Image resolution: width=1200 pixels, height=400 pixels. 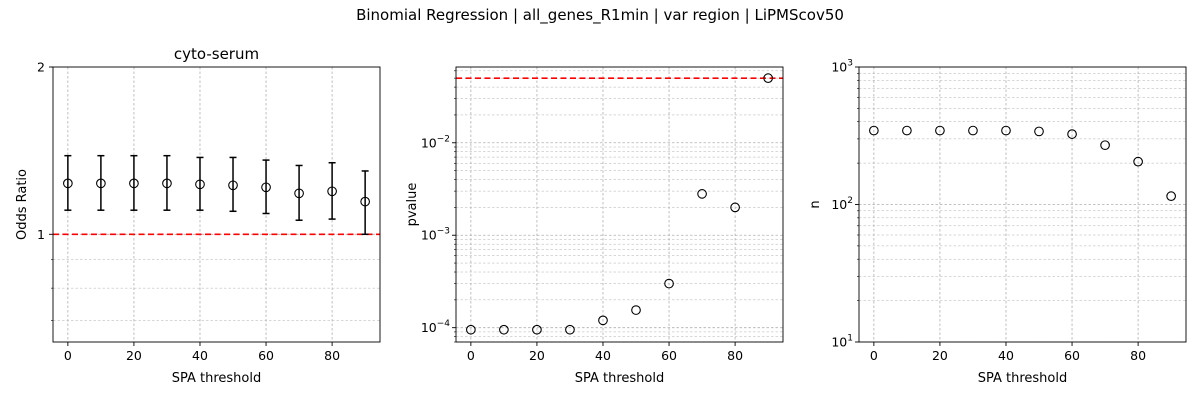 I want to click on subplot-title: cyto-serum, so click(x=216, y=54).